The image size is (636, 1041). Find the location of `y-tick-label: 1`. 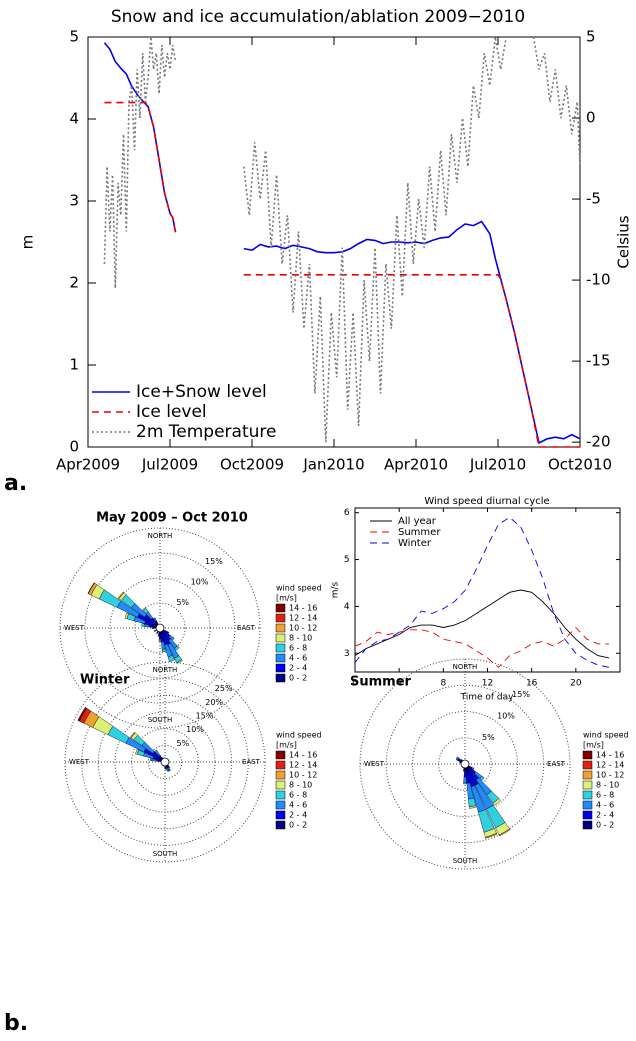

y-tick-label: 1 is located at coordinates (74, 365).